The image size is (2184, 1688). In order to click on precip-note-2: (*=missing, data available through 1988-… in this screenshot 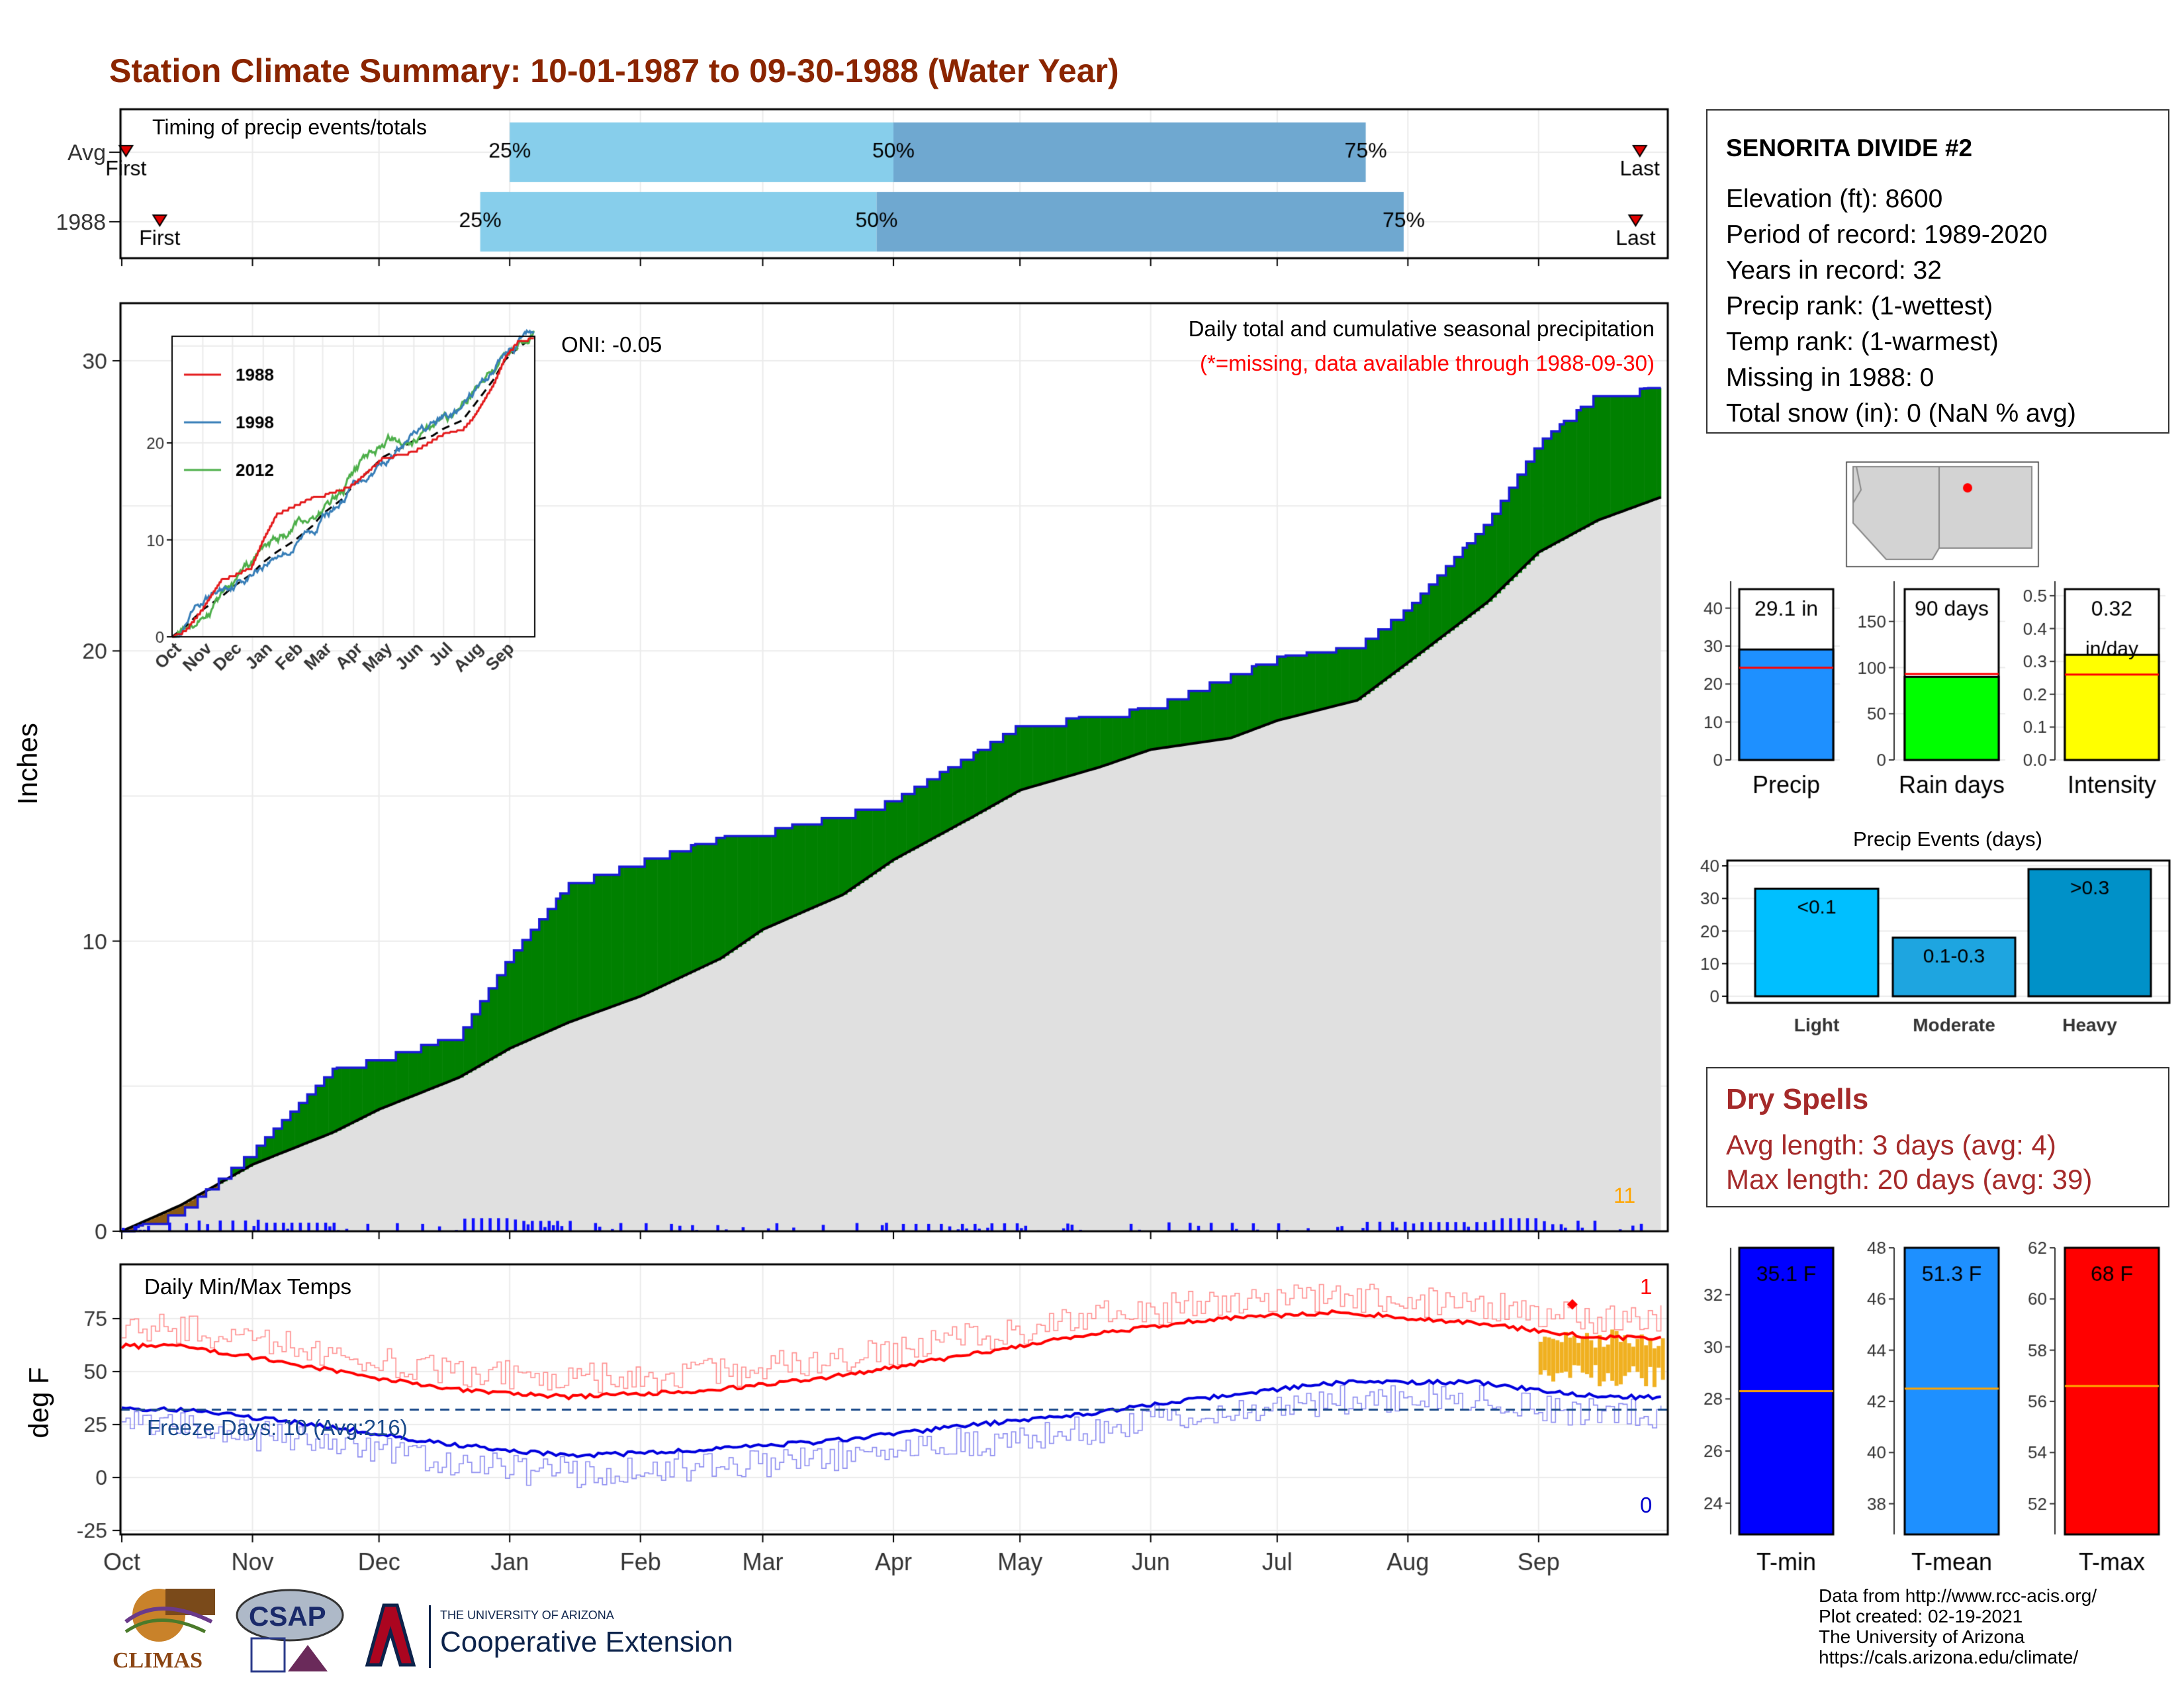, I will do `click(1427, 363)`.